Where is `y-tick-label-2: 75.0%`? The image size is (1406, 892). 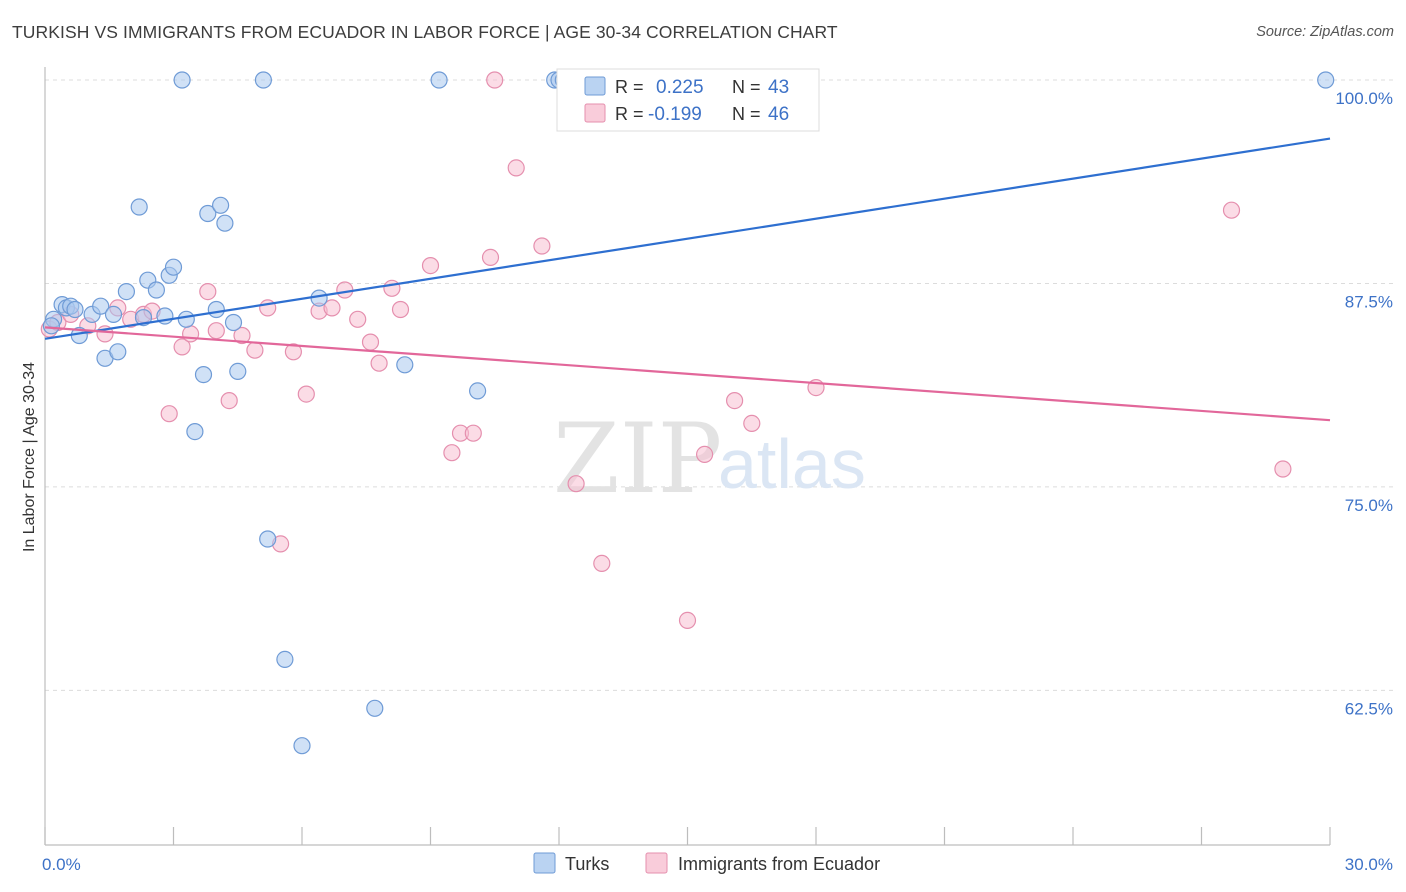 y-tick-label-2: 75.0% is located at coordinates (1369, 505).